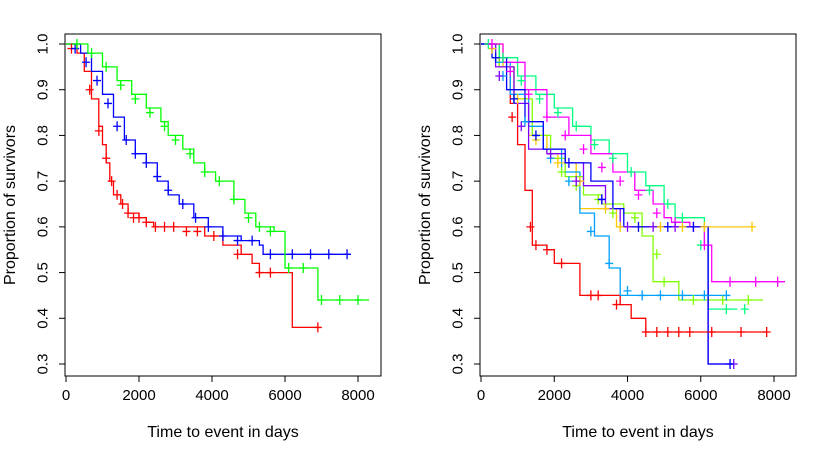 The width and height of the screenshot is (830, 457). I want to click on y-tick-label: 0.8, so click(43, 135).